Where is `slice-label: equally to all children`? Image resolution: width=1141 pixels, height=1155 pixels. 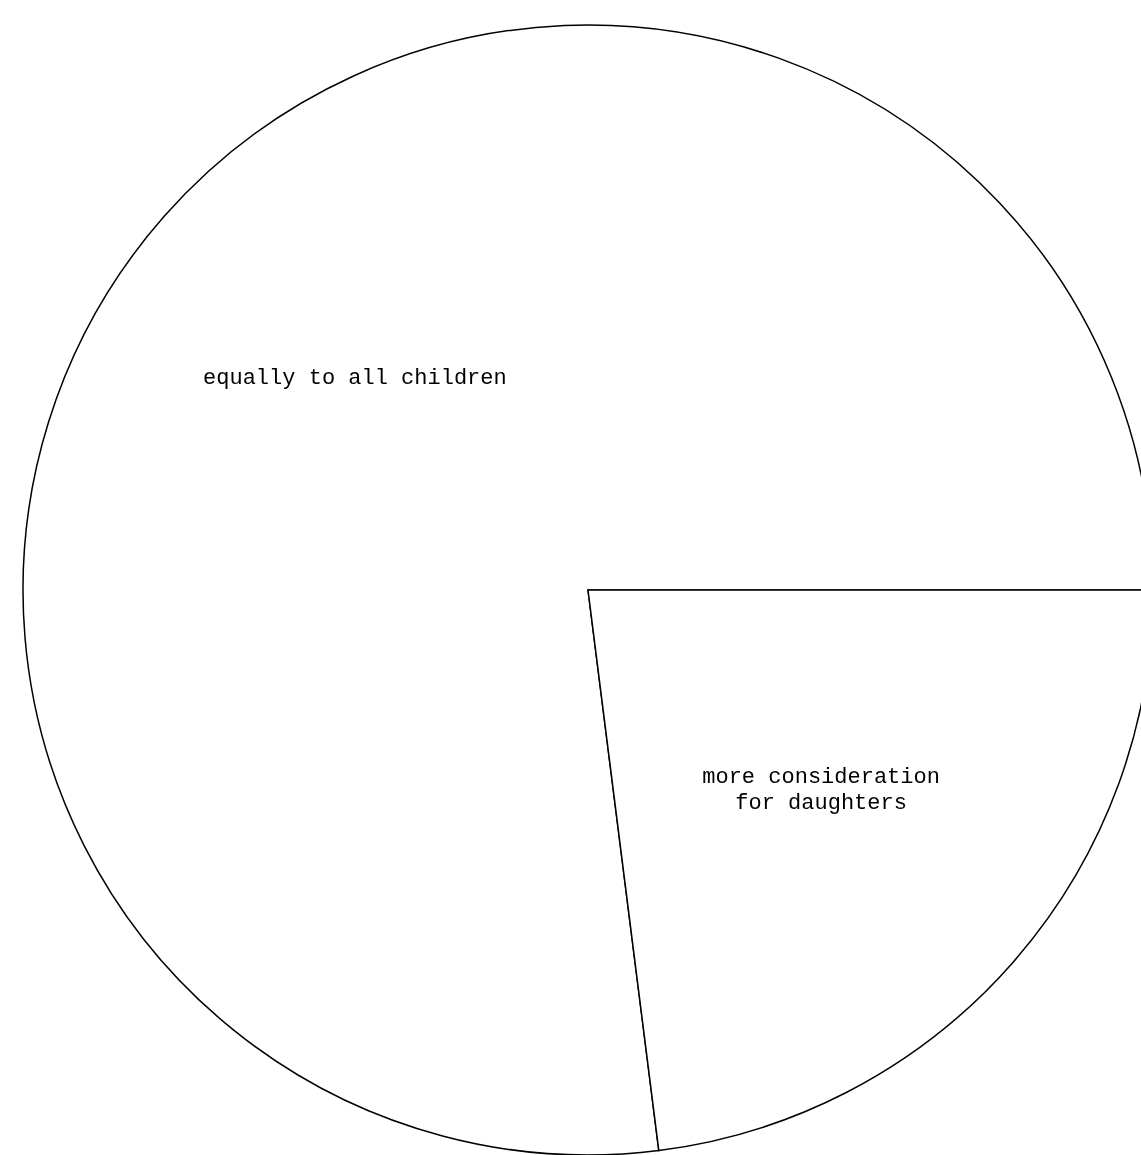 slice-label: equally to all children is located at coordinates (355, 379).